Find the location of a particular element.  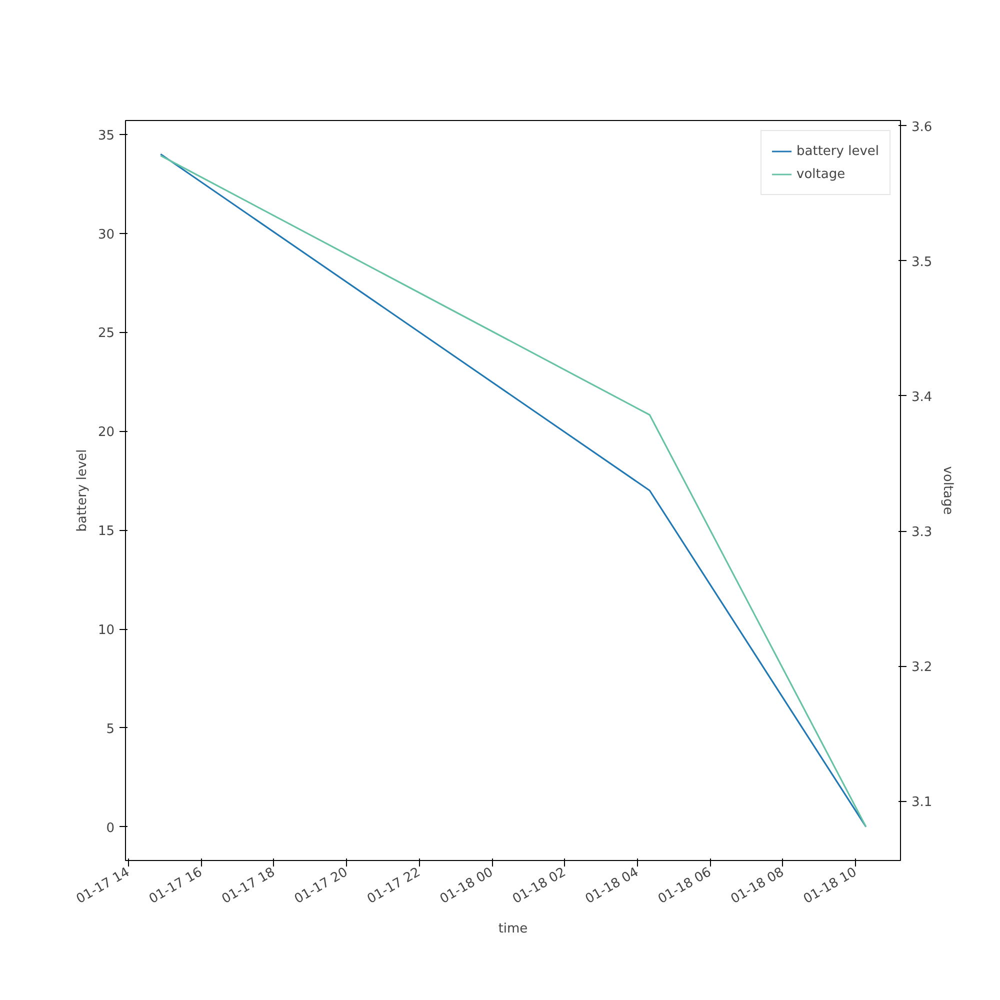

y-axis-title: battery level is located at coordinates (82, 490).